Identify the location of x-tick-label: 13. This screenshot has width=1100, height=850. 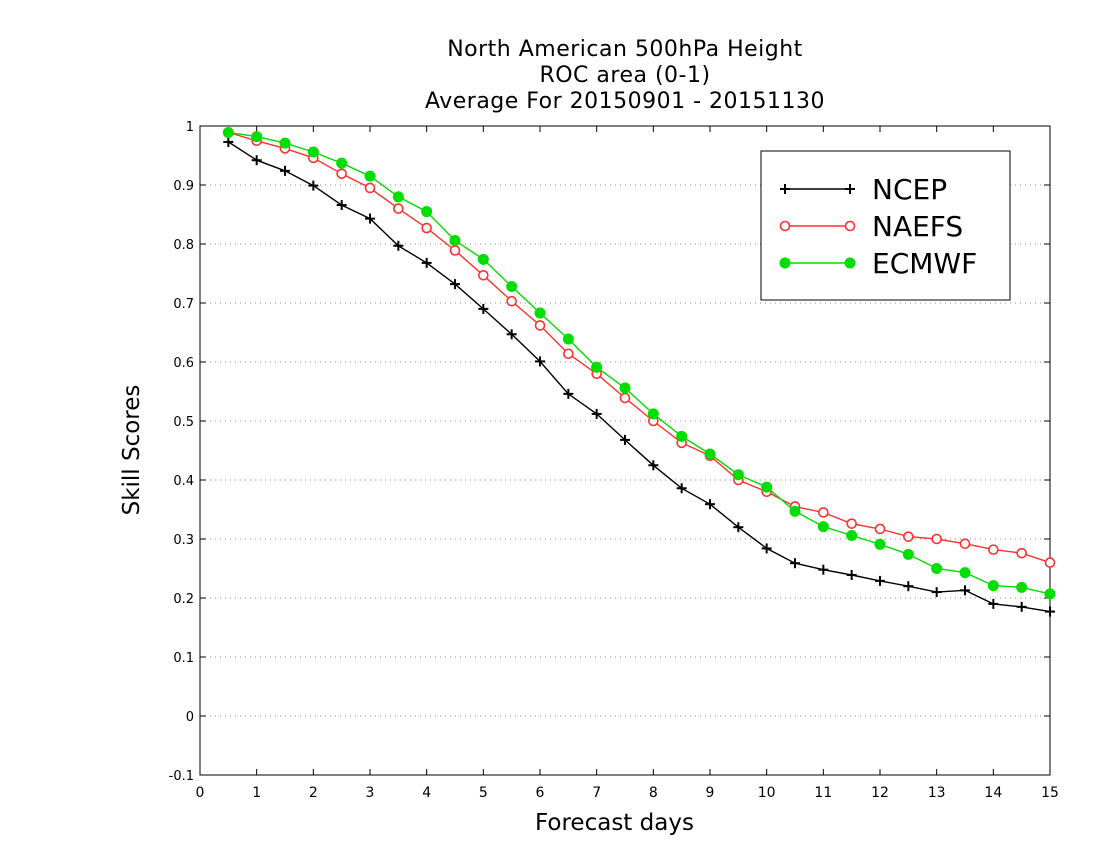
(937, 793).